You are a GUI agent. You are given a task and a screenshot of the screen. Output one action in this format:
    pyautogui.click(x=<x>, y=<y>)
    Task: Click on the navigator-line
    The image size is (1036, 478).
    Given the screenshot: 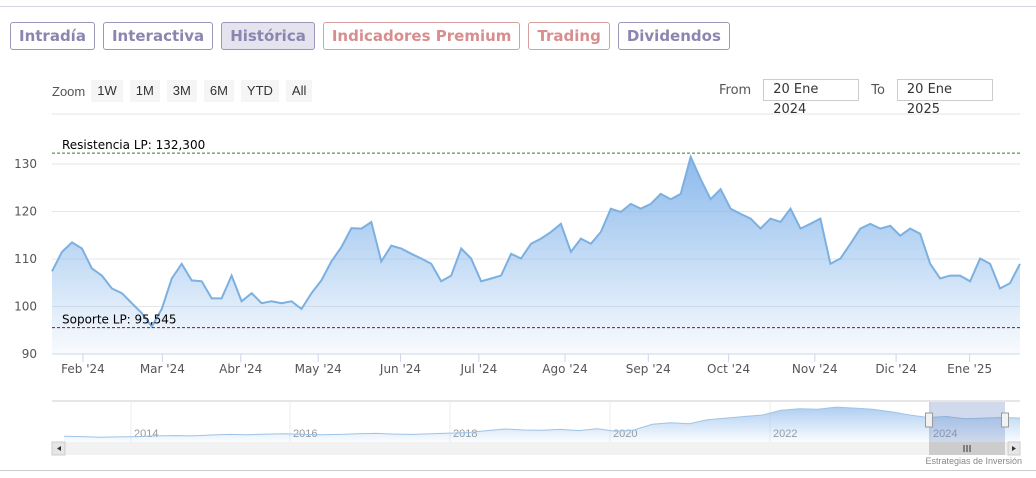 What is the action you would take?
    pyautogui.click(x=542, y=422)
    